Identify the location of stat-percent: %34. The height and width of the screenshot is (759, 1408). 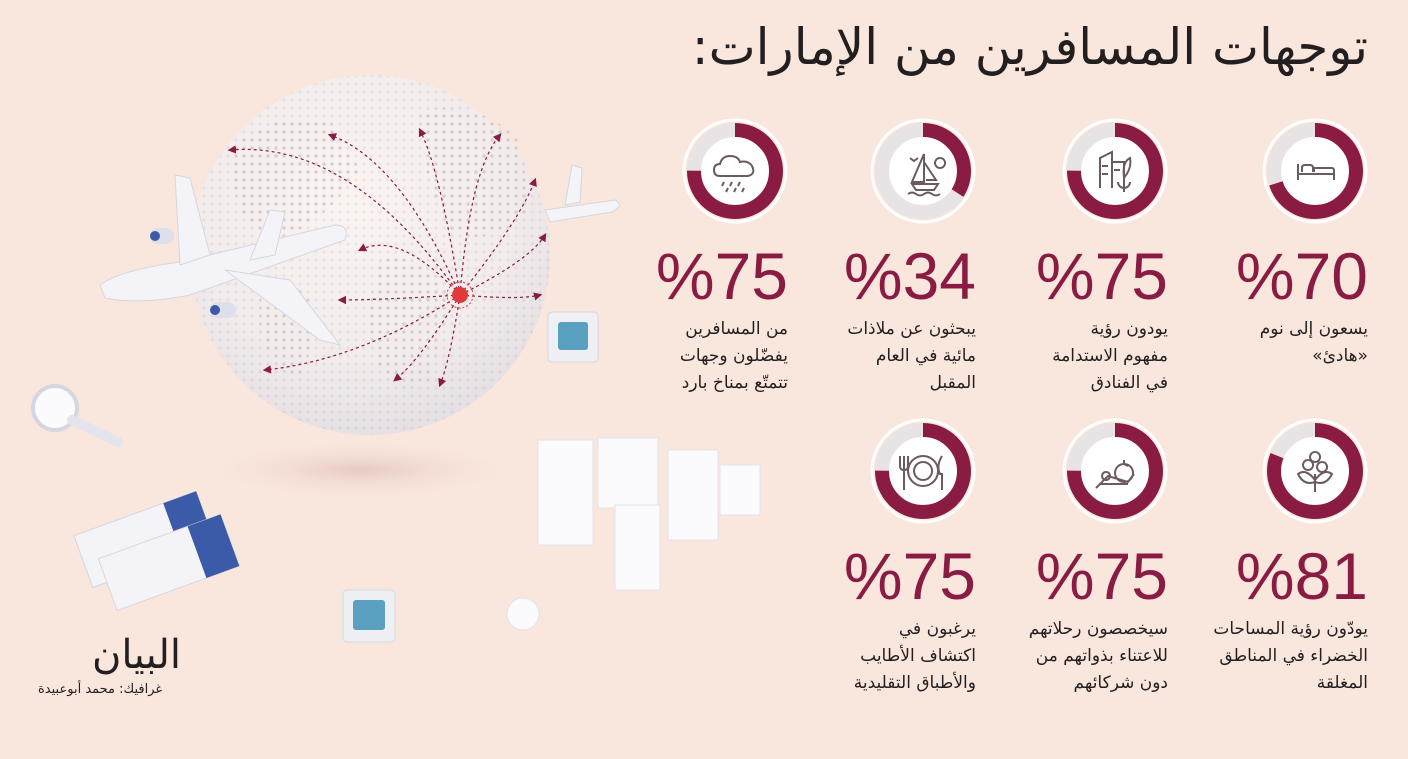
(909, 276).